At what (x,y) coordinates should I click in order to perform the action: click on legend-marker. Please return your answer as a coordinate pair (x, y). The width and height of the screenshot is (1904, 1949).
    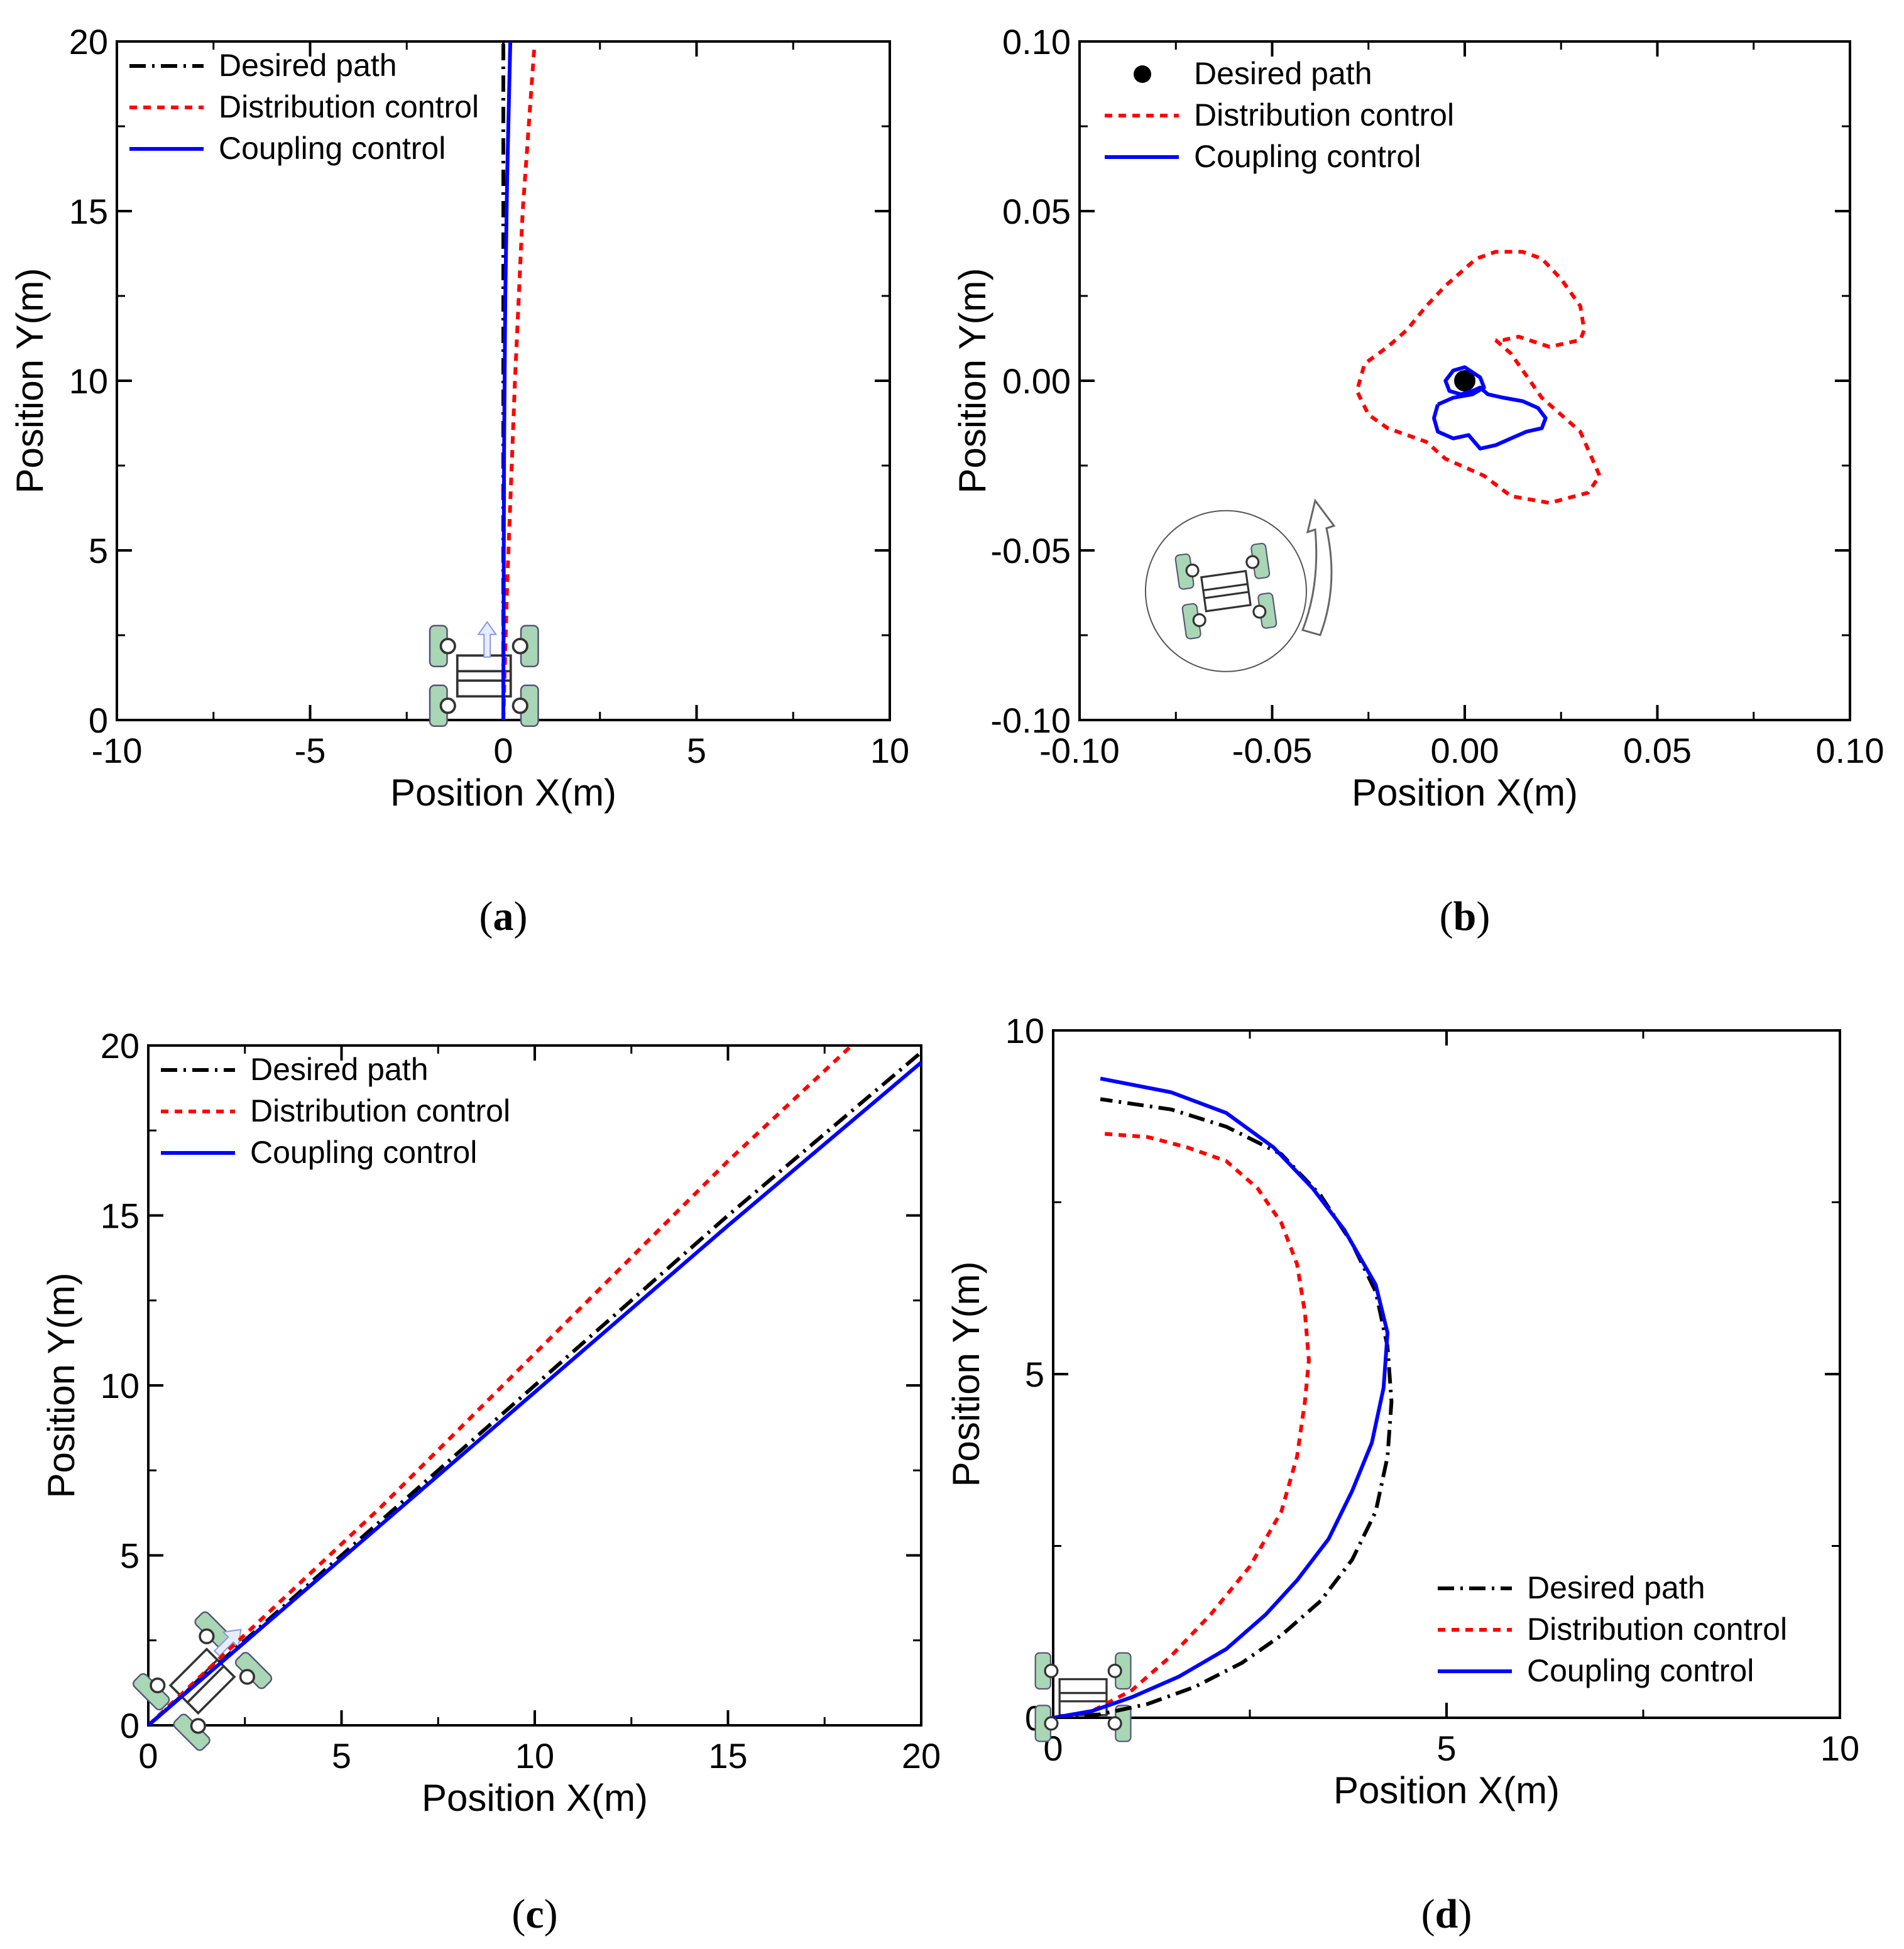
    Looking at the image, I should click on (1142, 74).